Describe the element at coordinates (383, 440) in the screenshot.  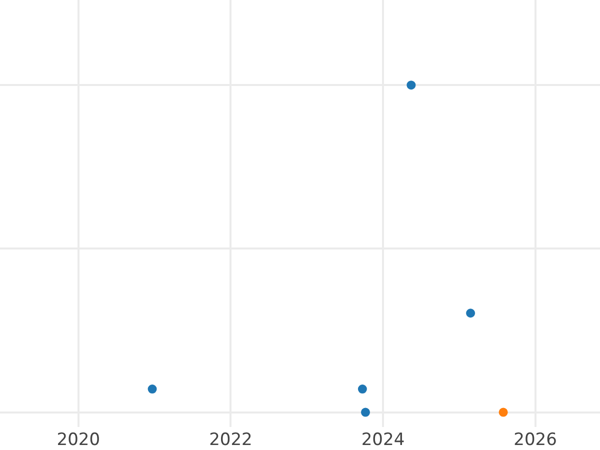
I see `x-tick-label: 2024` at that location.